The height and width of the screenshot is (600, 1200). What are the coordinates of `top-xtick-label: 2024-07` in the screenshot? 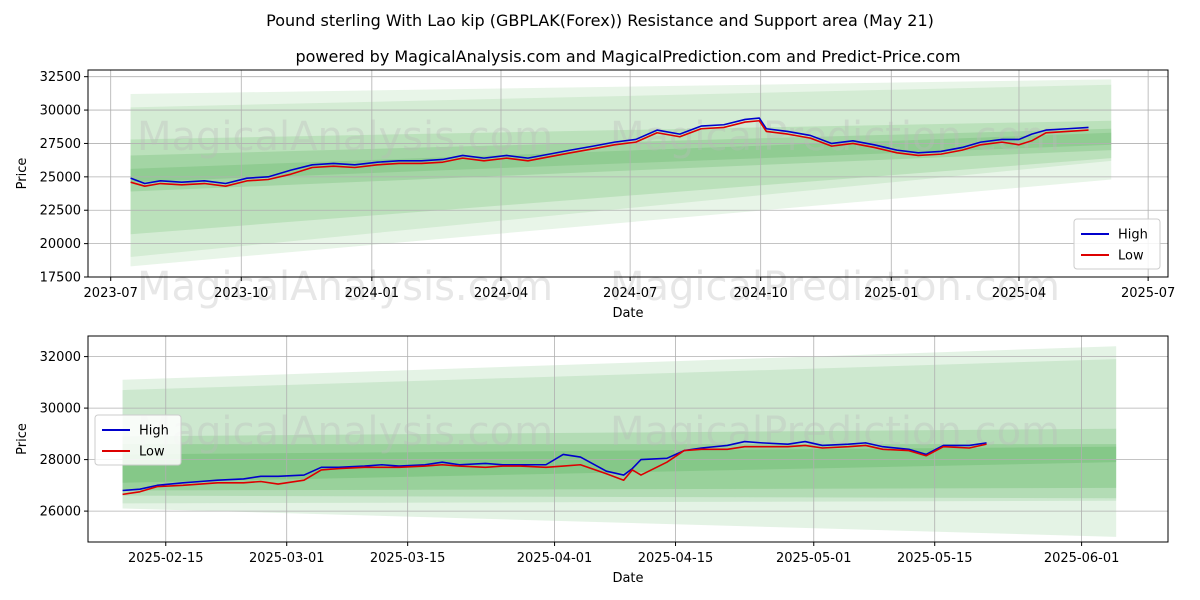 It's located at (630, 293).